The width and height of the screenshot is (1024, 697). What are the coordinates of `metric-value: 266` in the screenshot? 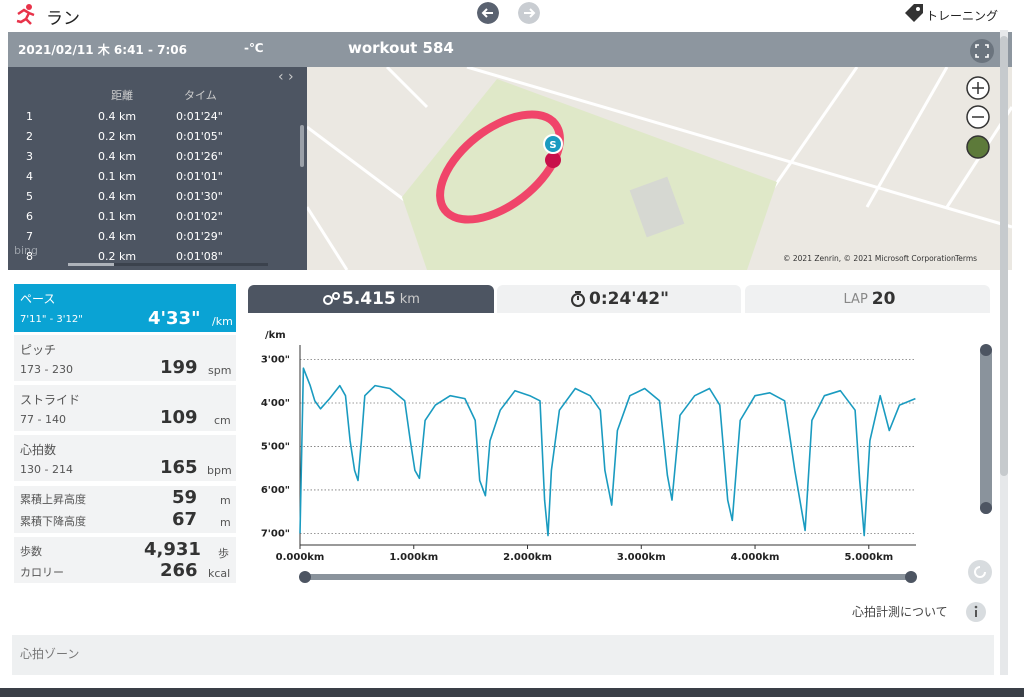 It's located at (179, 570).